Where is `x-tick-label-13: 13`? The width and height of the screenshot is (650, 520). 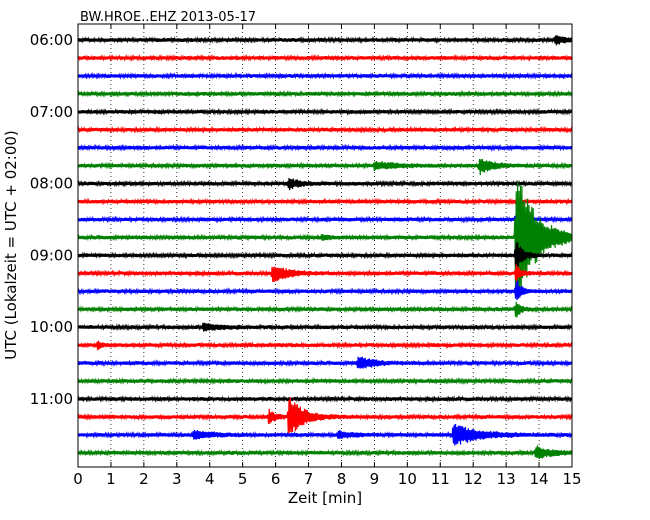
x-tick-label-13: 13 is located at coordinates (506, 479).